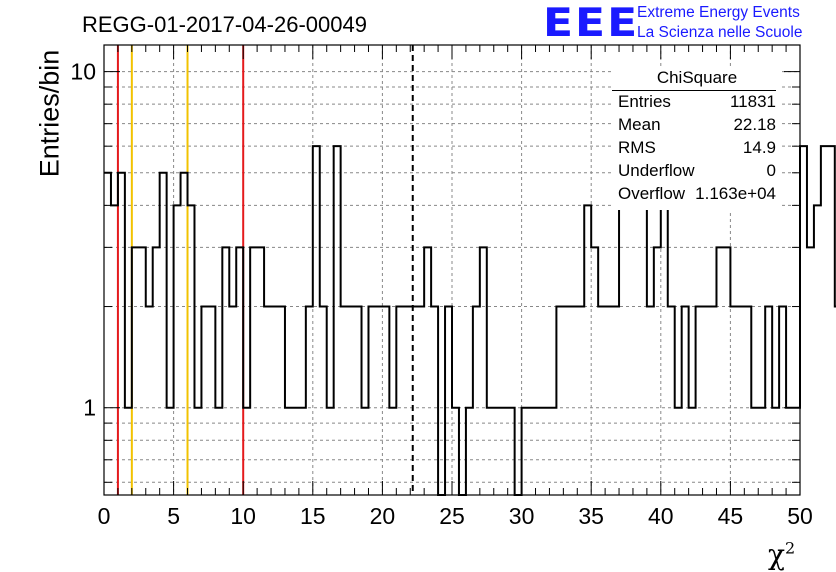 The height and width of the screenshot is (572, 836). Describe the element at coordinates (652, 193) in the screenshot. I see `stats-label: Overflow` at that location.